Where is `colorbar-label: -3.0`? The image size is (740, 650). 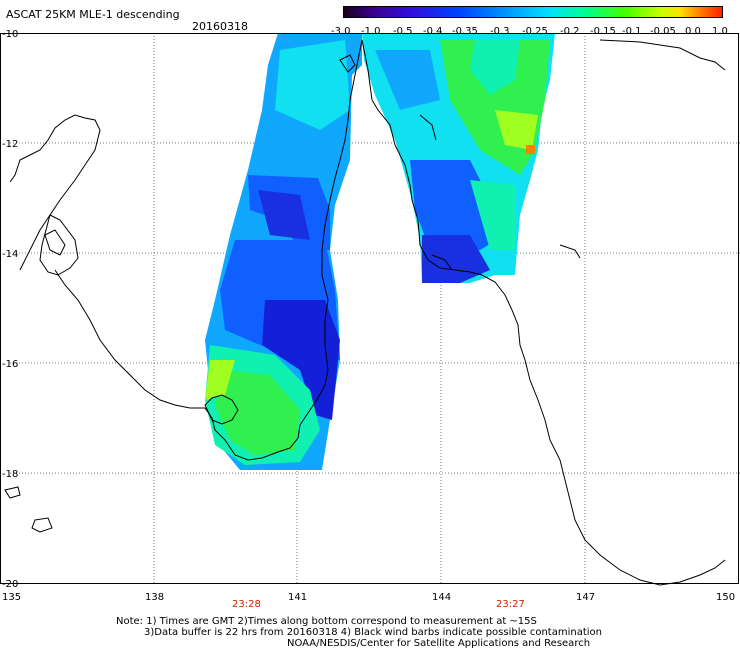
colorbar-label: -3.0 is located at coordinates (341, 31).